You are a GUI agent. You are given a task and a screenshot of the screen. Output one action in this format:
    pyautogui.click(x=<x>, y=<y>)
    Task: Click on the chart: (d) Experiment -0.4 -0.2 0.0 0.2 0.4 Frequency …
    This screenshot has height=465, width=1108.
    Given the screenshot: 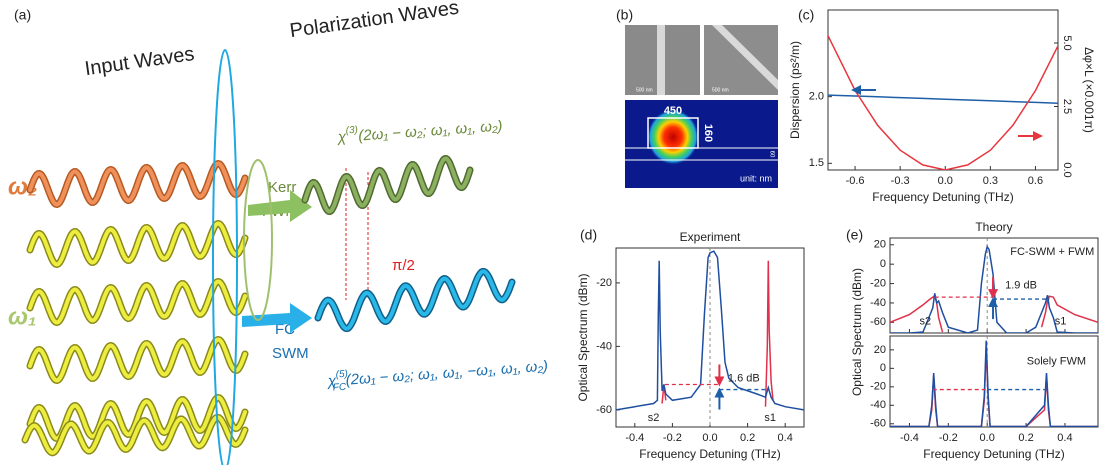 What is the action you would take?
    pyautogui.click(x=690, y=344)
    